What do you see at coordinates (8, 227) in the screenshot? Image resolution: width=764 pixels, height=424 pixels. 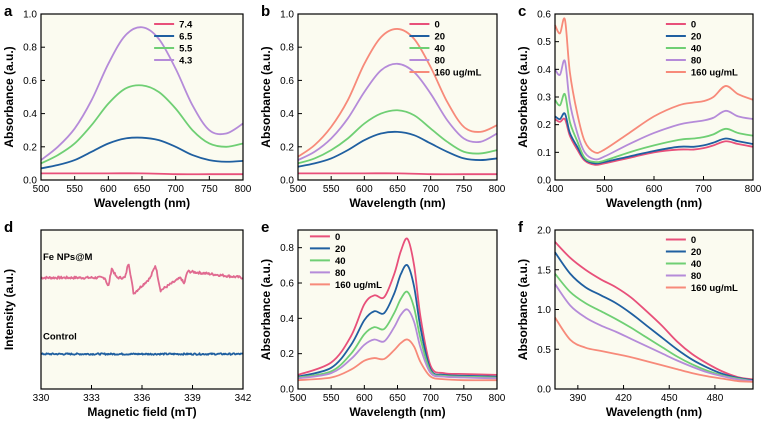 I see `panel-label: d` at bounding box center [8, 227].